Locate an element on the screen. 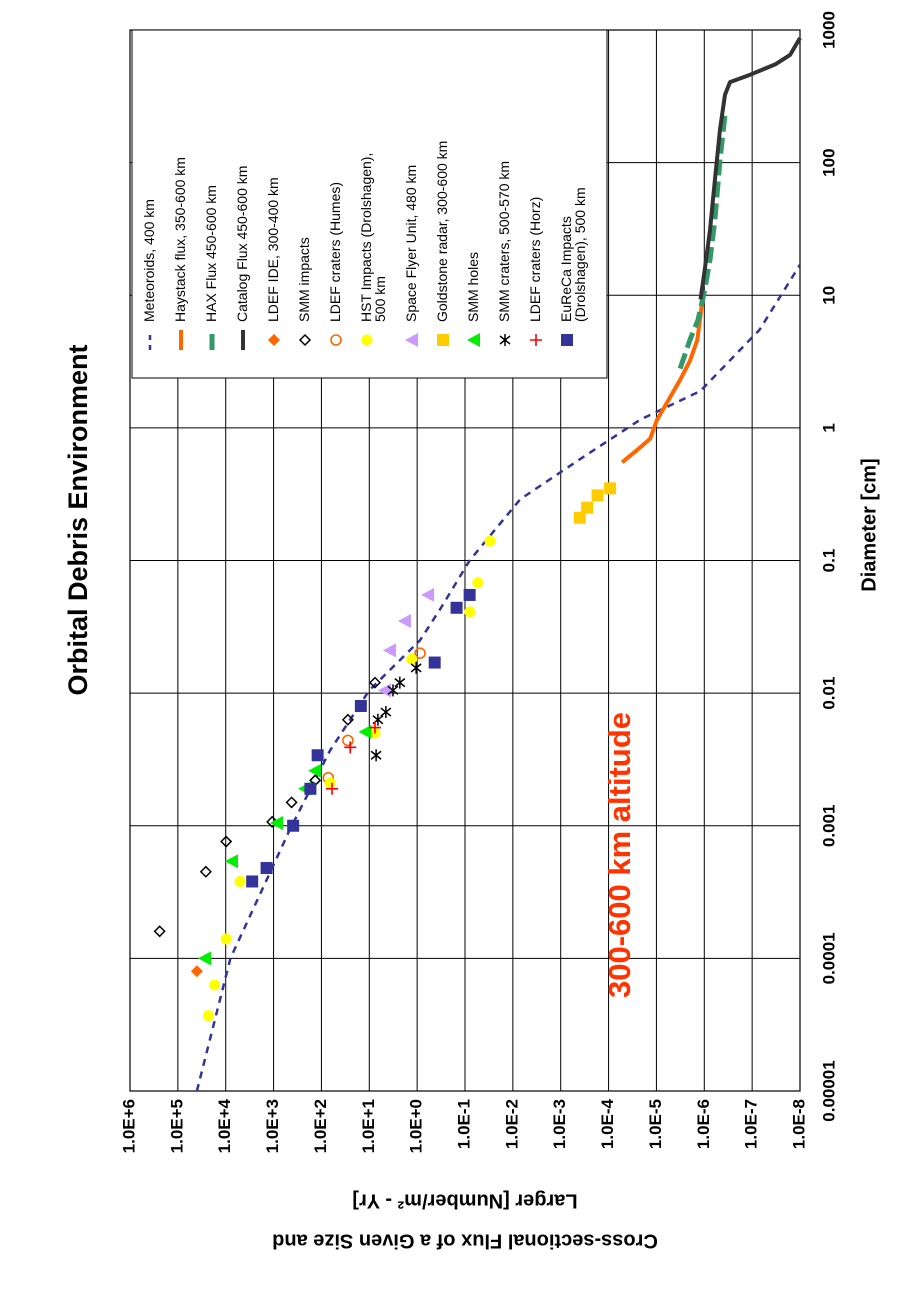  legend-label-line: HST Impacts (Drolshagen), is located at coordinates (366, 235).